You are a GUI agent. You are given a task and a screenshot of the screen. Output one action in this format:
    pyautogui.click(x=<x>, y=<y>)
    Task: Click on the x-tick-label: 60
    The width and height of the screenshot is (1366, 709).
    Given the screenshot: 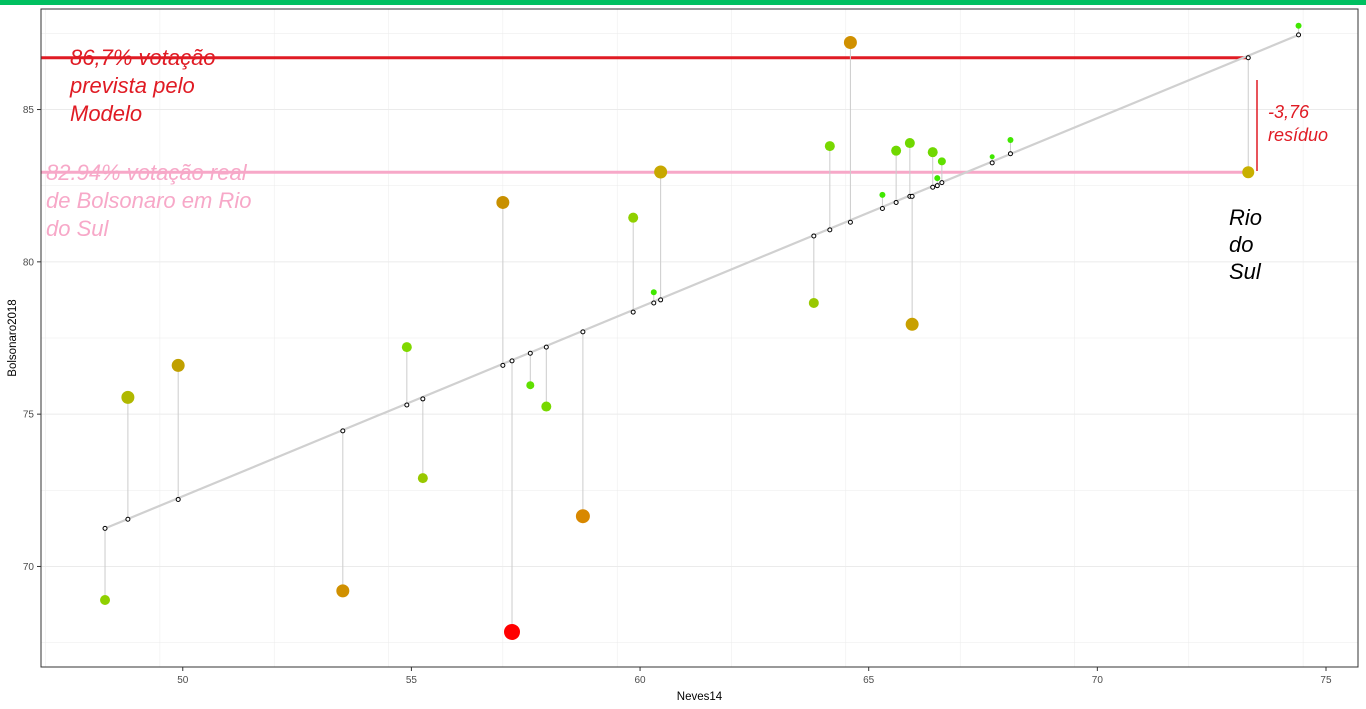 What is the action you would take?
    pyautogui.click(x=640, y=680)
    